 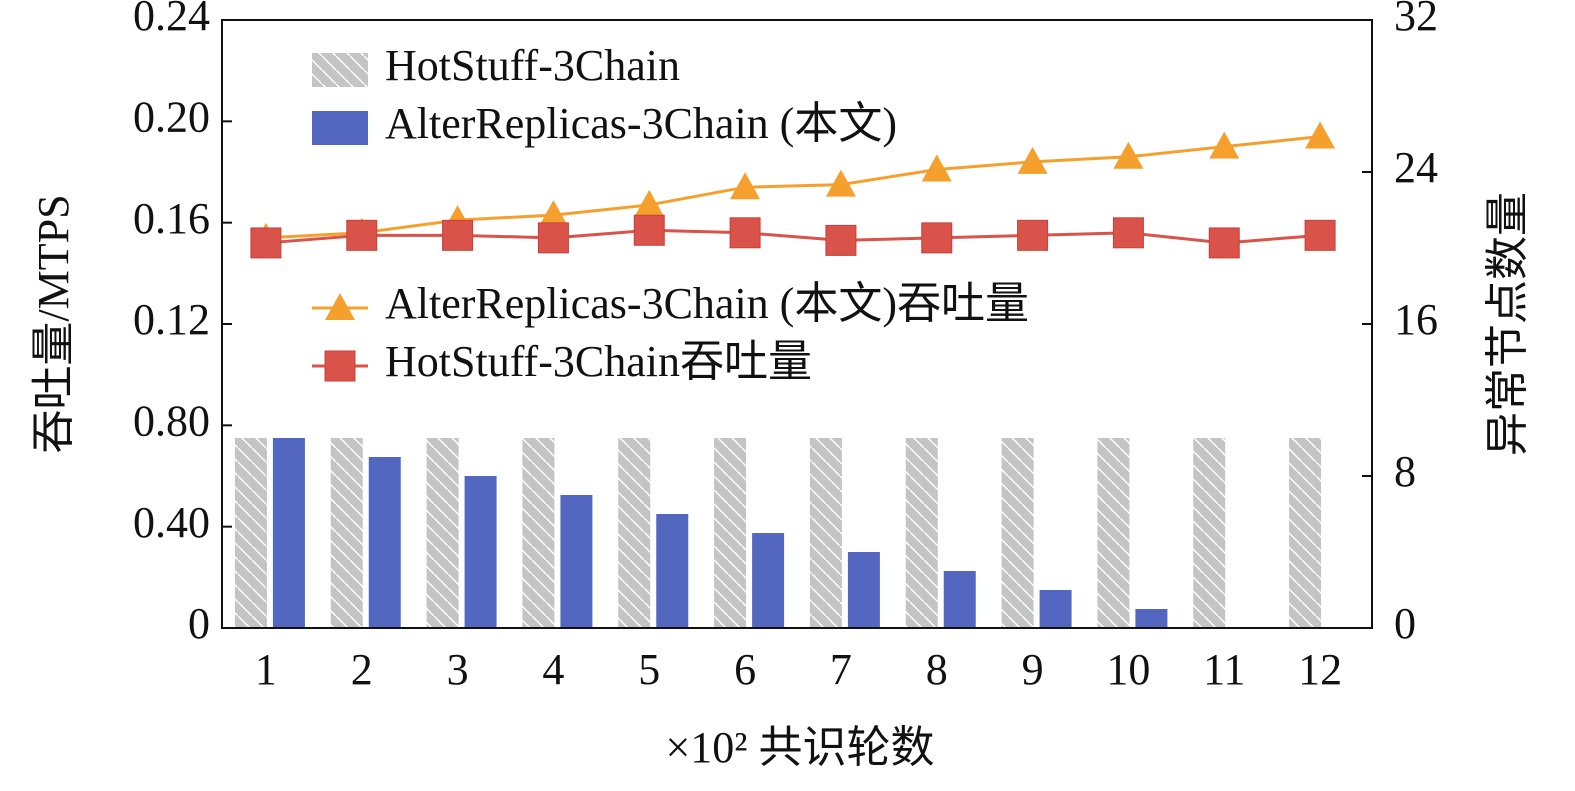 I want to click on legend-label: HotStuff-3Chain吞吐量, so click(x=598, y=361).